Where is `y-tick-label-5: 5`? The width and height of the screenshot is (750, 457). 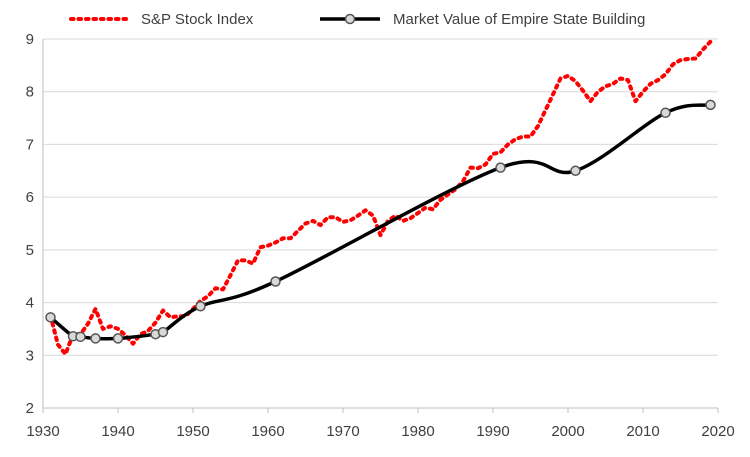
y-tick-label-5: 5 is located at coordinates (30, 250).